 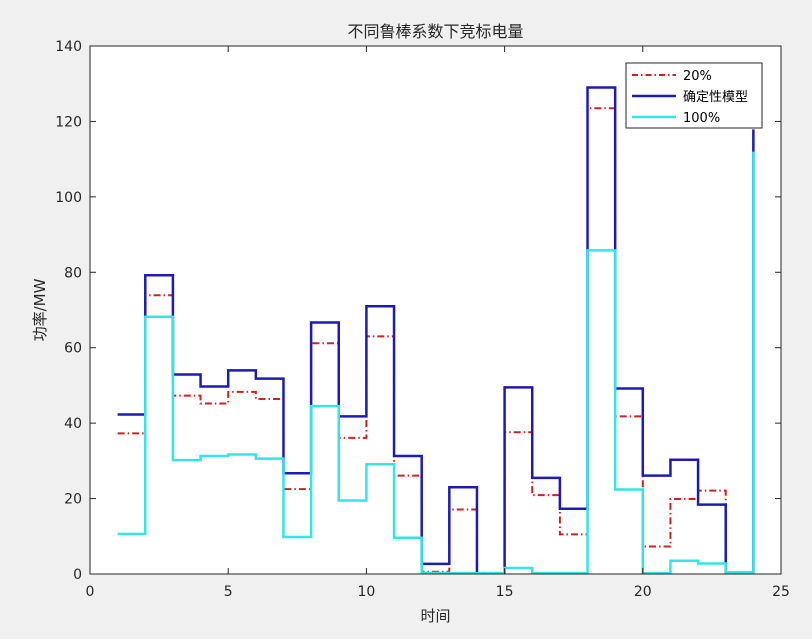 What do you see at coordinates (73, 273) in the screenshot?
I see `y-tick-label-4: 80` at bounding box center [73, 273].